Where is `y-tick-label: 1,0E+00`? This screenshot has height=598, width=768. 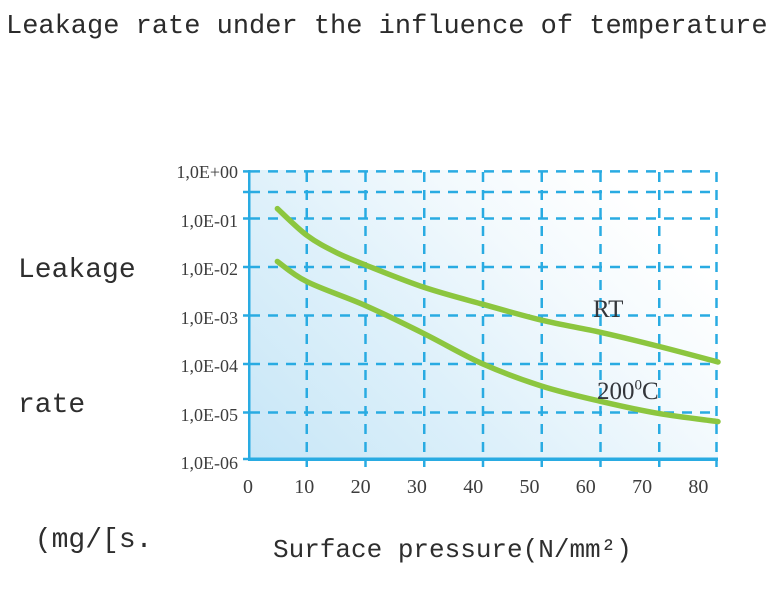
y-tick-label: 1,0E+00 is located at coordinates (207, 172).